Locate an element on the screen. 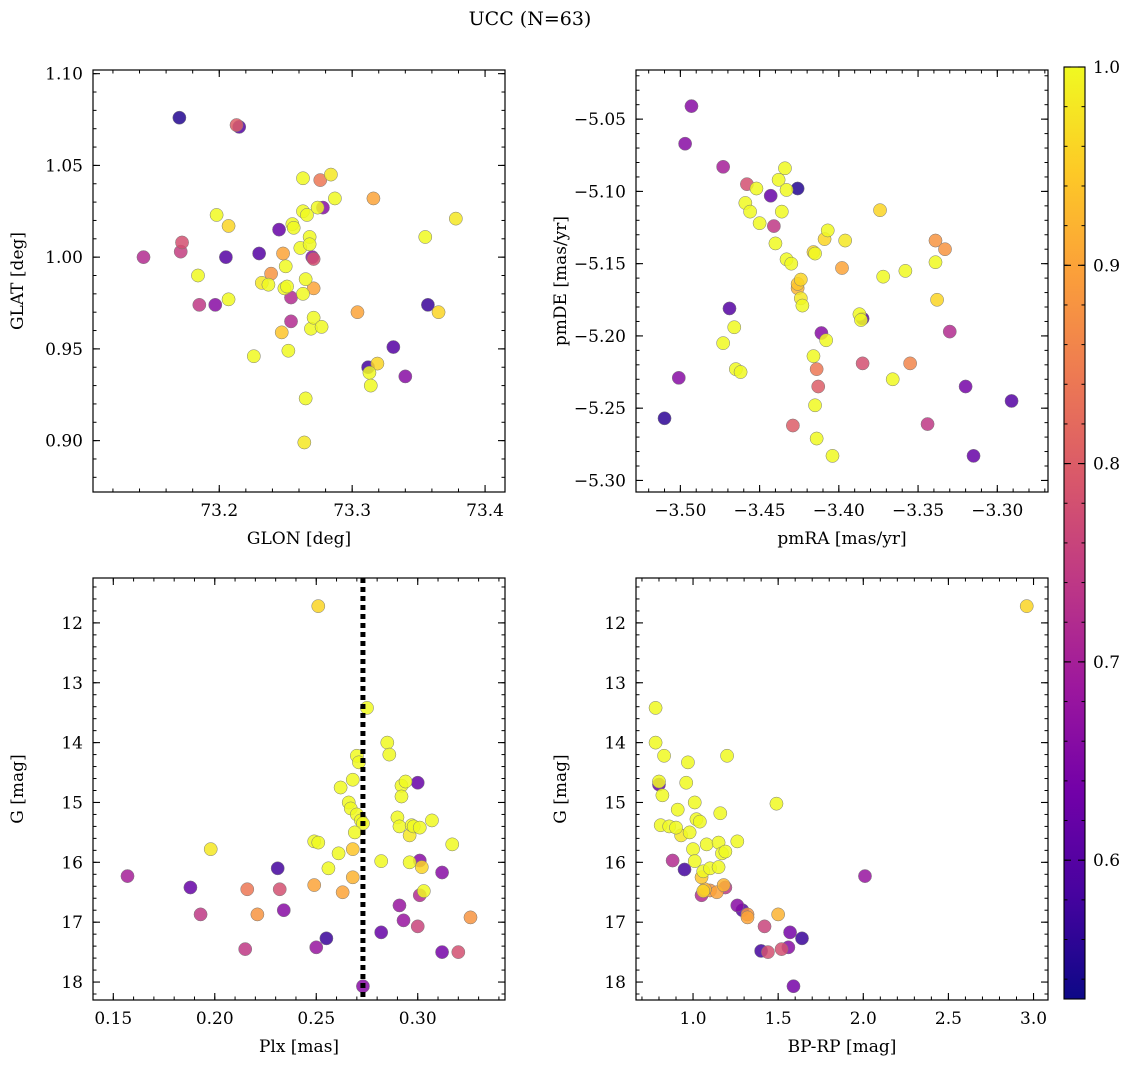  x-tick-label: −3.30 is located at coordinates (997, 511).